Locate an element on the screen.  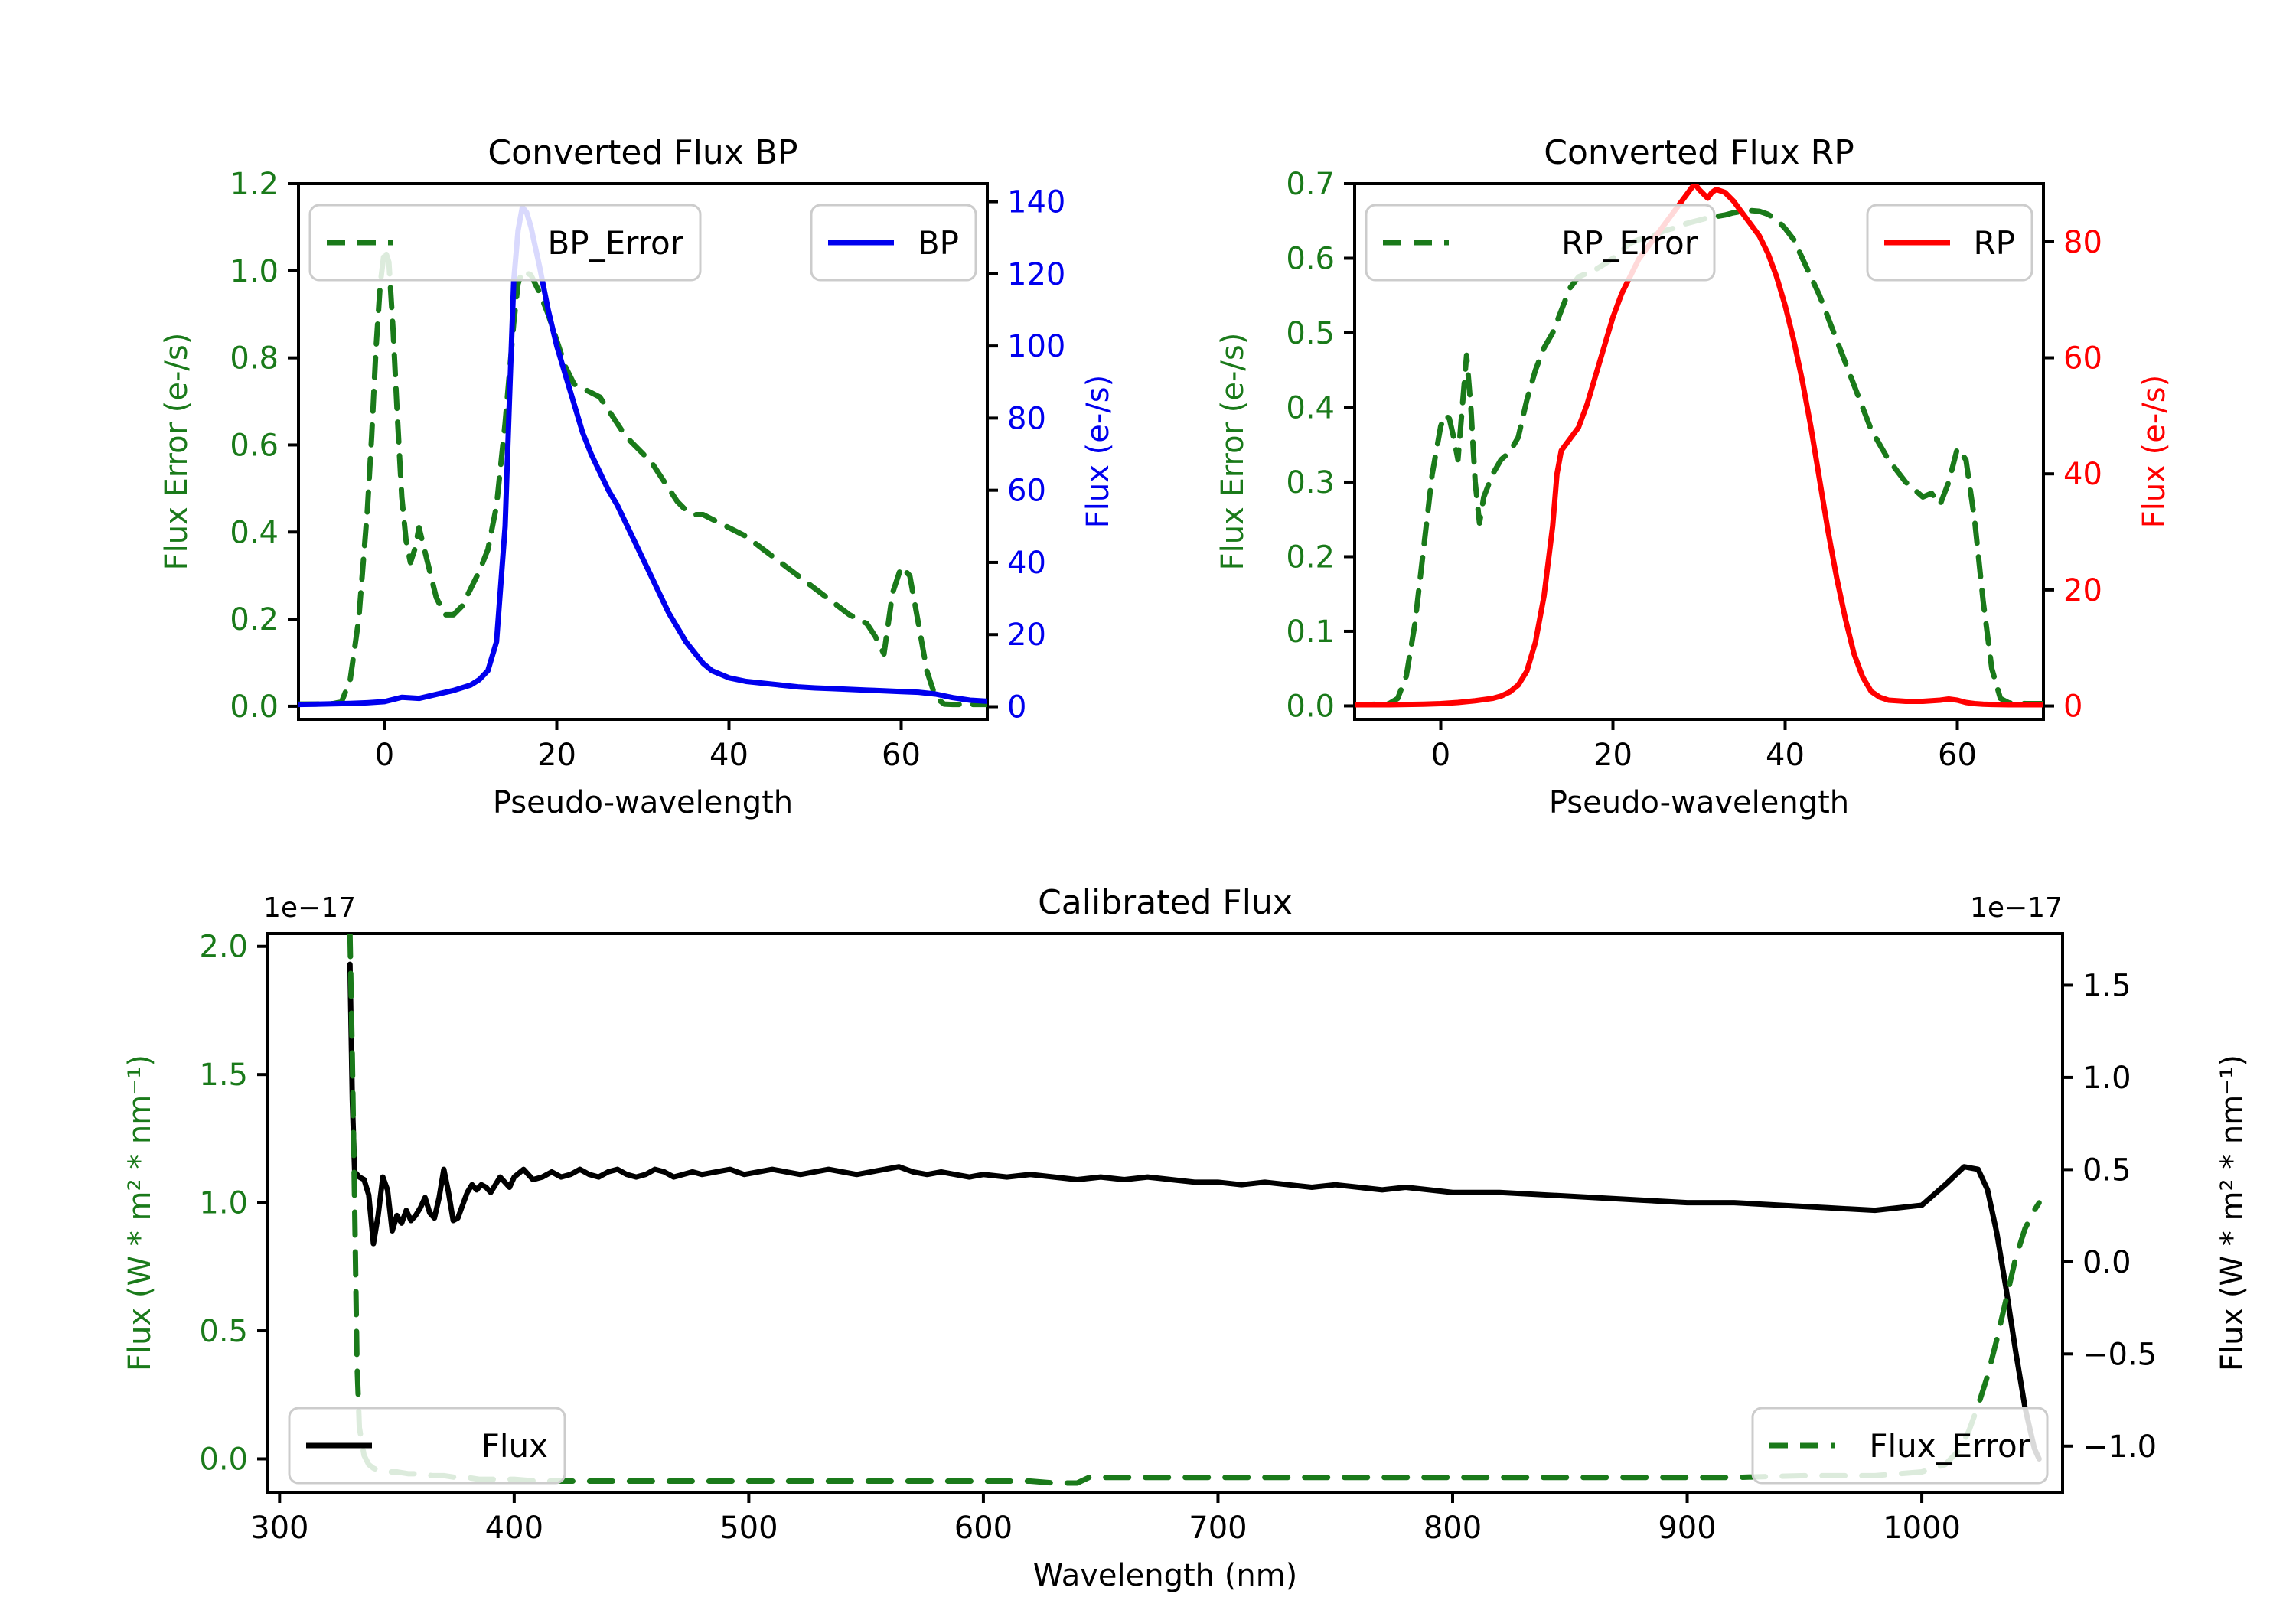
cal-ytick-right-label: 1.0 is located at coordinates (2106, 1078).